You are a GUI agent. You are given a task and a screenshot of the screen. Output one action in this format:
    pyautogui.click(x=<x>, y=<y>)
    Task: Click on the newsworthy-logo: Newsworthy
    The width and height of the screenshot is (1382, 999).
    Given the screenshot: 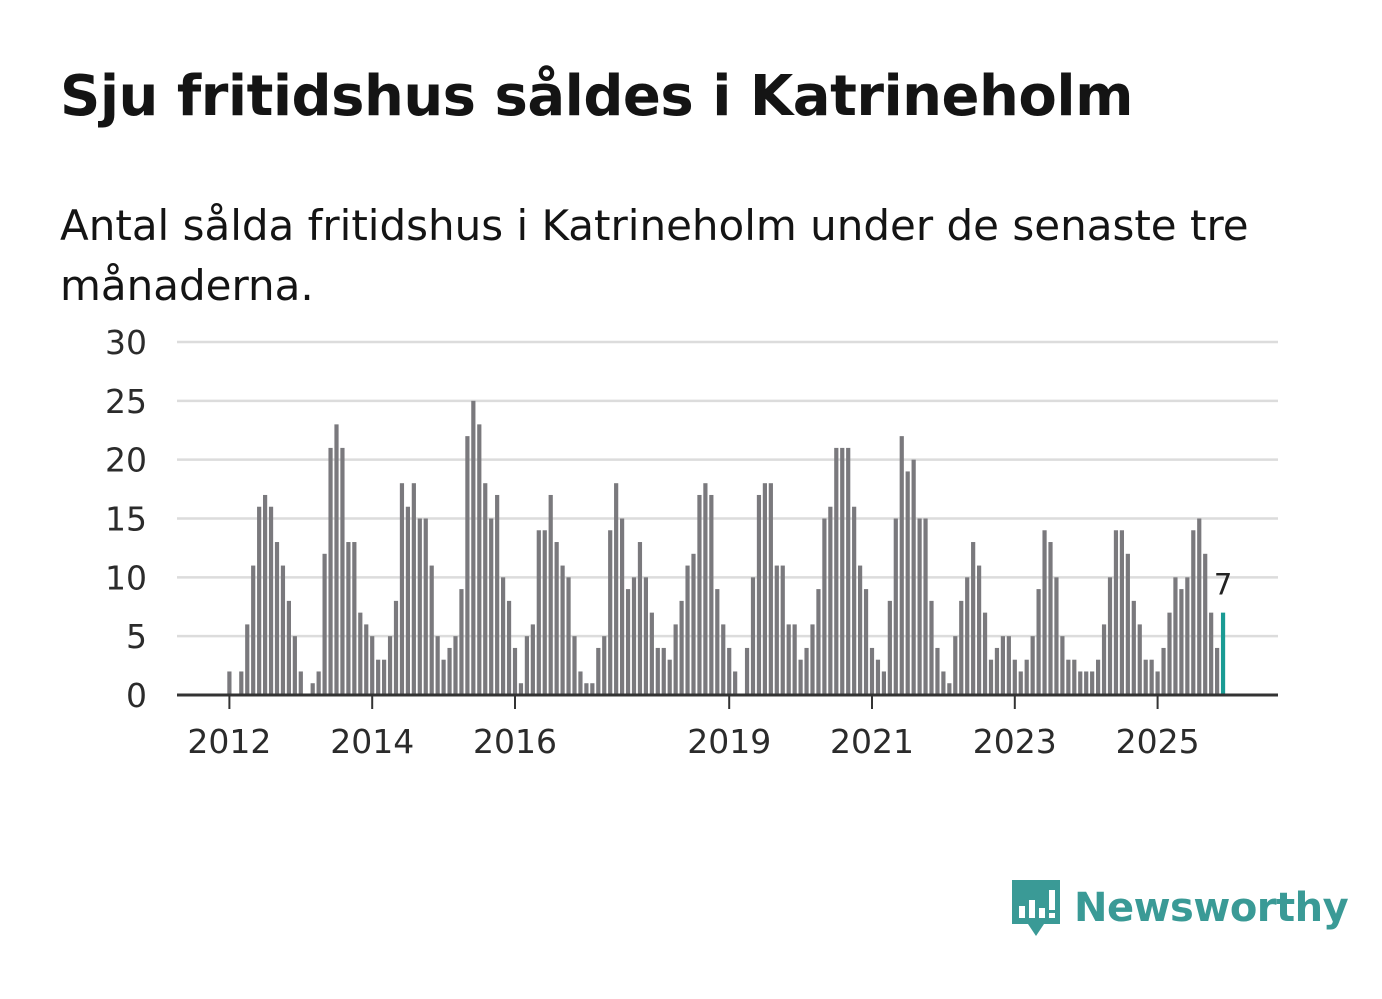 What is the action you would take?
    pyautogui.click(x=1179, y=908)
    